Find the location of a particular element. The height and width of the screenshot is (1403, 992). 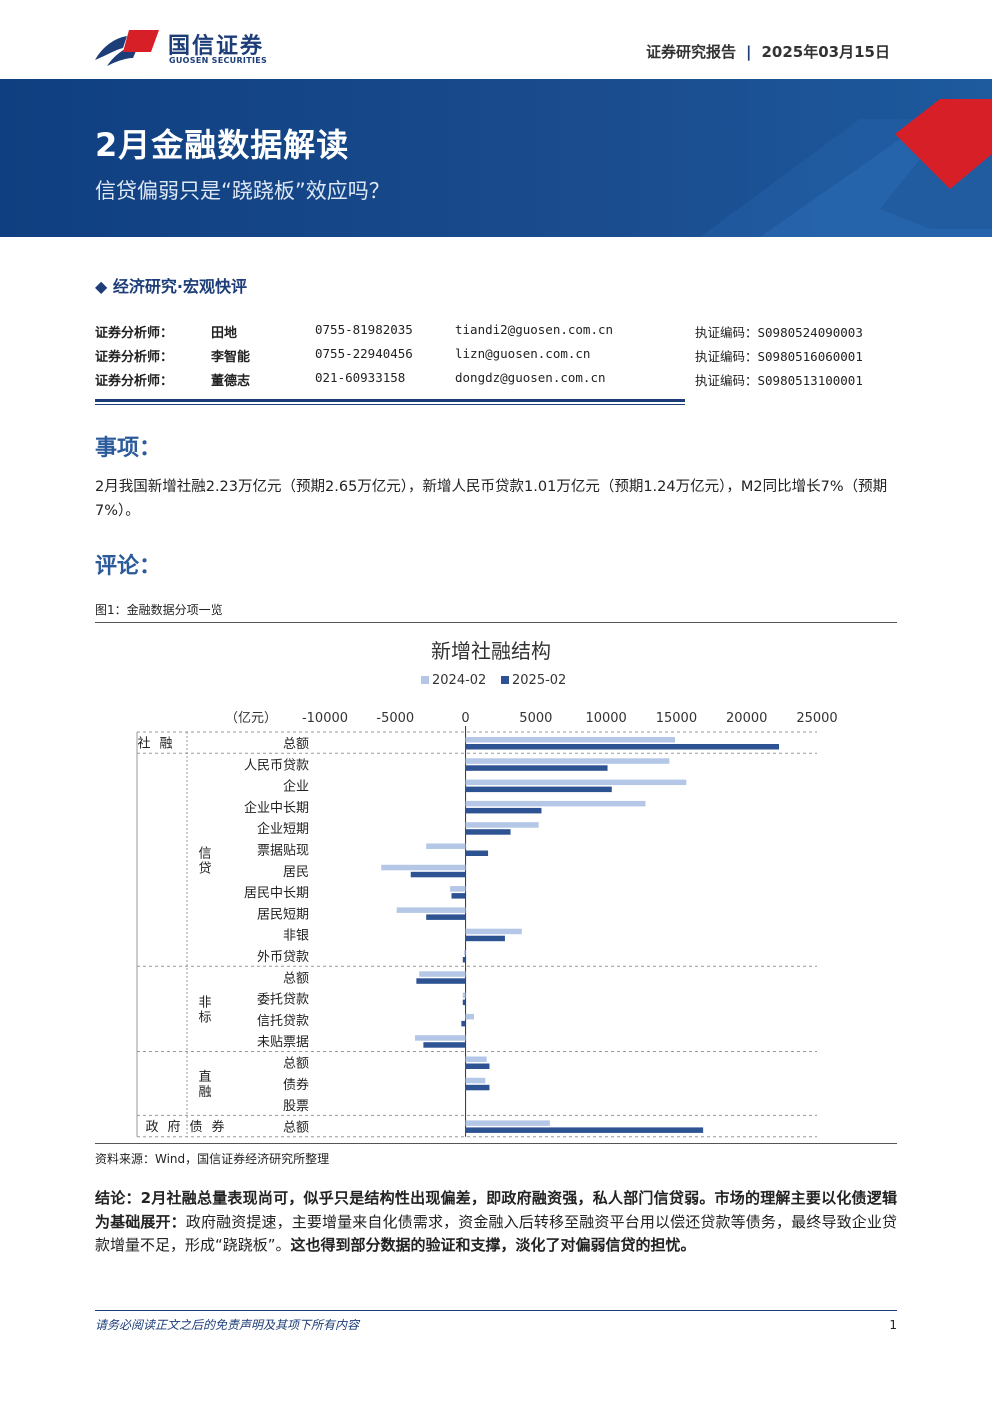

category-label: 居民中长期 is located at coordinates (276, 893).